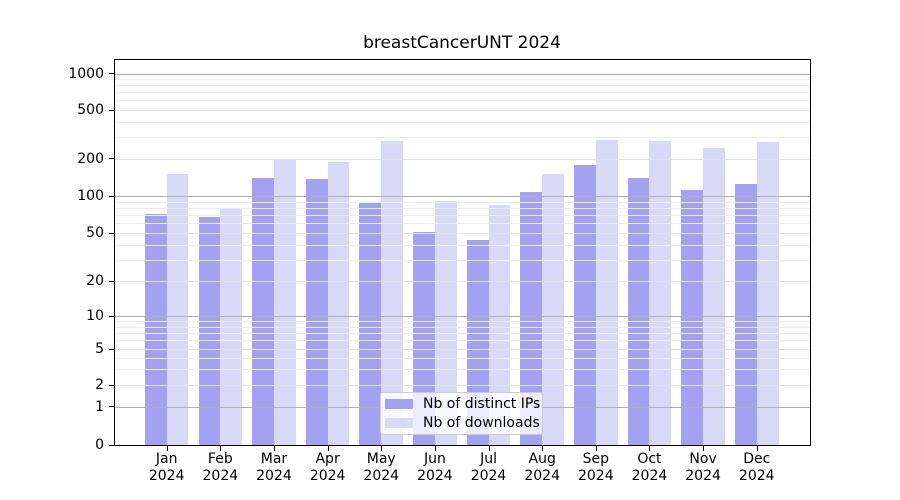  I want to click on x-tick-oct, so click(650, 448).